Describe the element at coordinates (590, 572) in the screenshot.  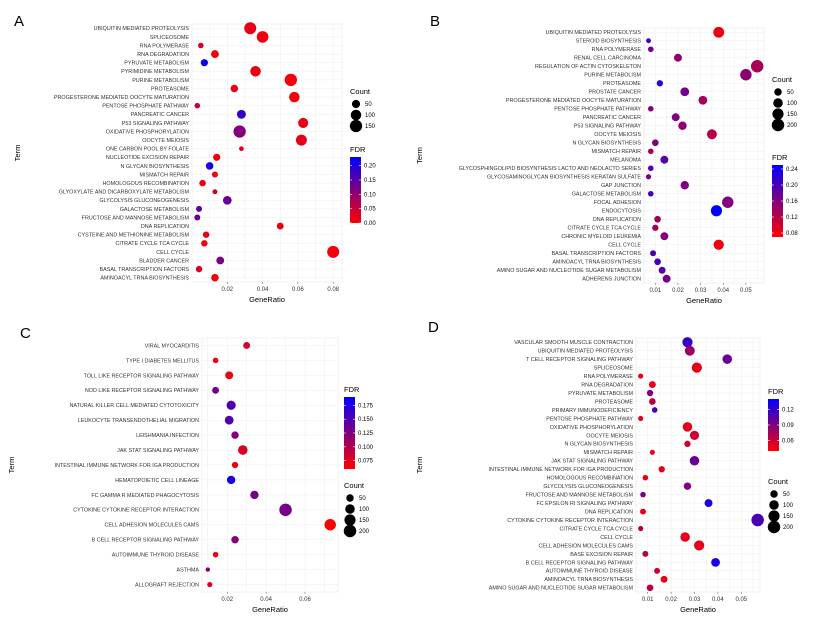
I see `y-tick-label: AUTOIMMUNE THYROID DISEASE` at that location.